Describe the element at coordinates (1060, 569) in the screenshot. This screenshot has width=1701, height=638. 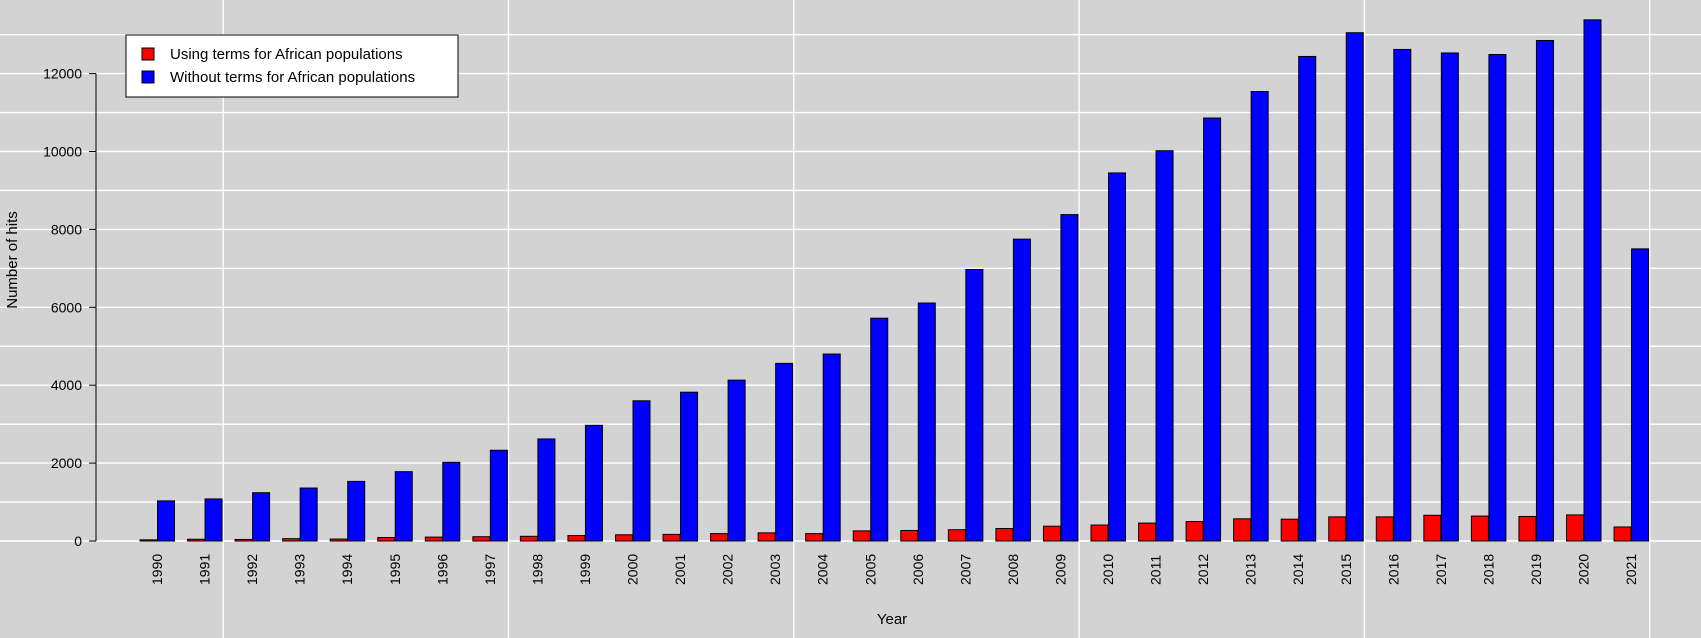
I see `x-tick-label: 2009` at that location.